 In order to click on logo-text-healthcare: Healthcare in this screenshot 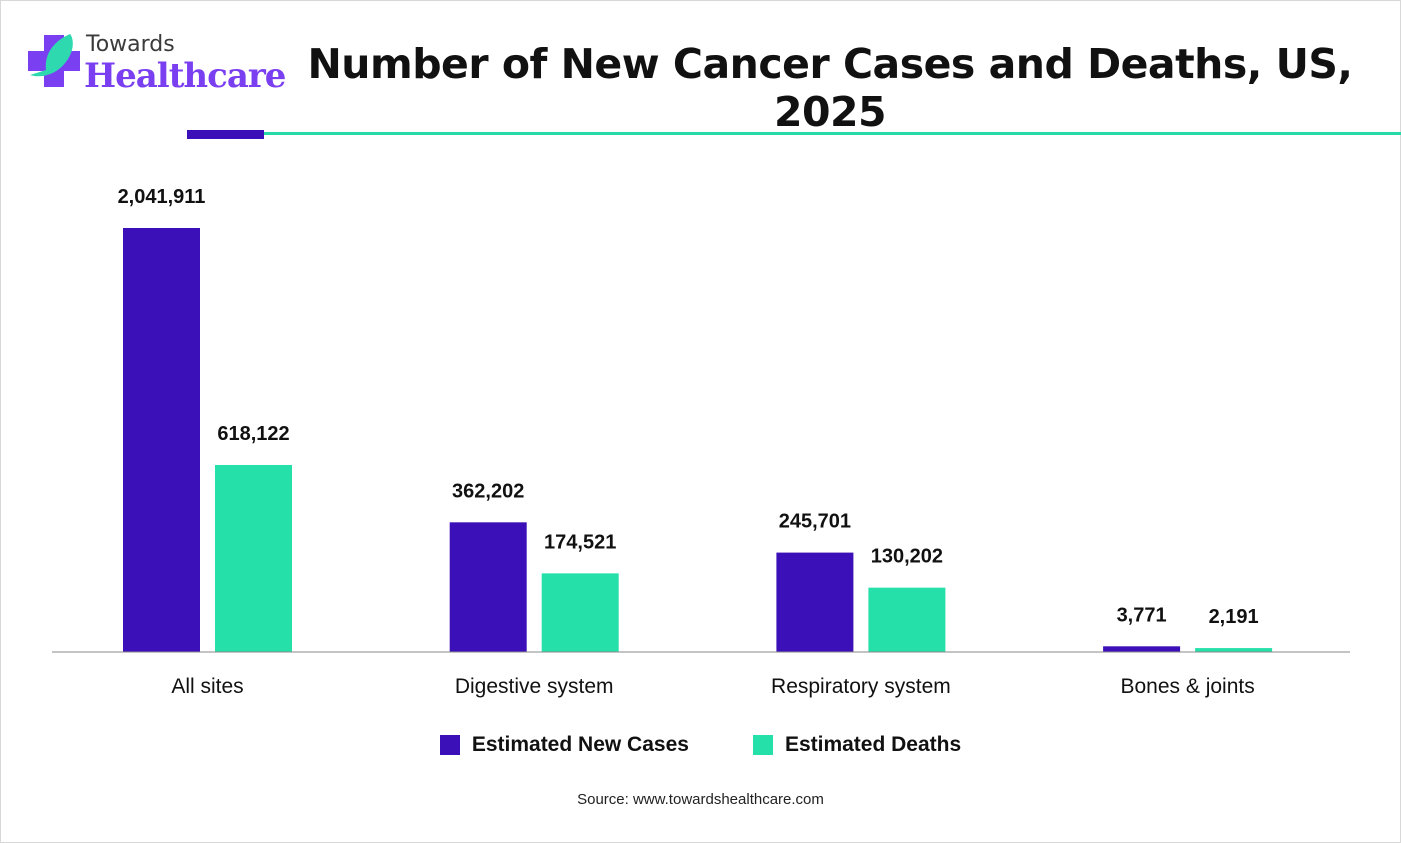, I will do `click(185, 76)`.